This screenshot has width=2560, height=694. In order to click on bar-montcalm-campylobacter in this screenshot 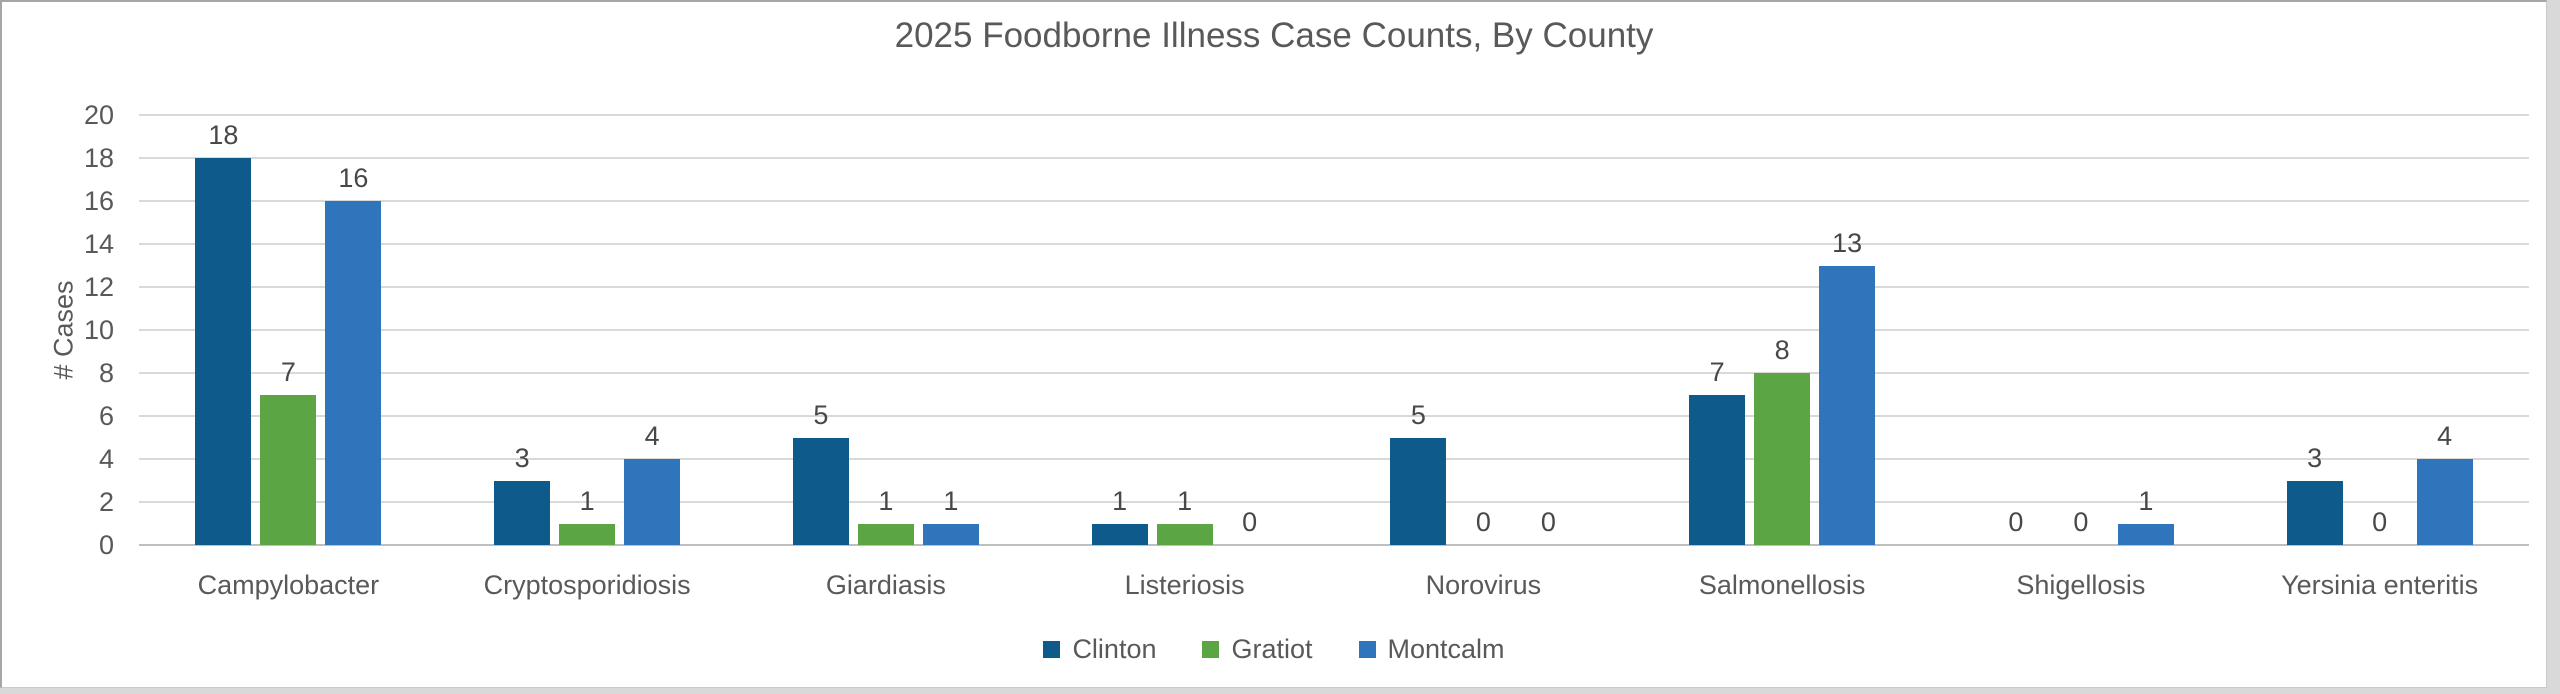, I will do `click(353, 373)`.